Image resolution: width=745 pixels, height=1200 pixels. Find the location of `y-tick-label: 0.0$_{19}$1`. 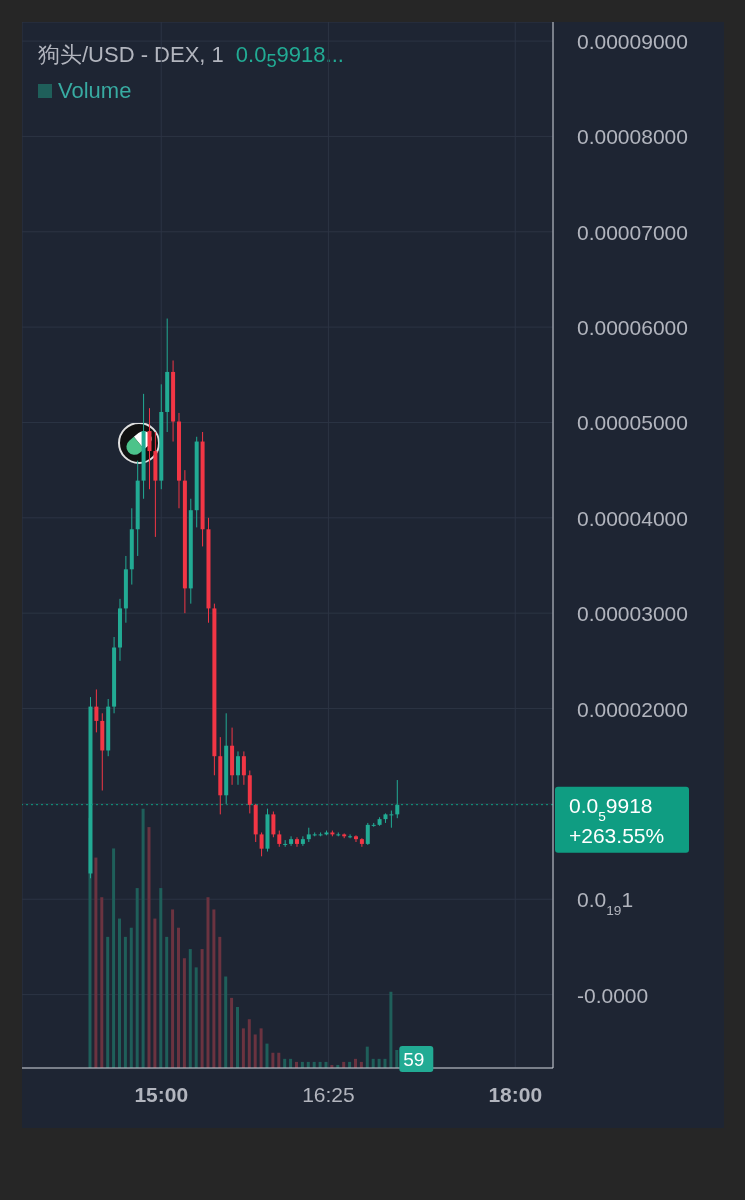

y-tick-label: 0.0$_{19}$1 is located at coordinates (605, 903).